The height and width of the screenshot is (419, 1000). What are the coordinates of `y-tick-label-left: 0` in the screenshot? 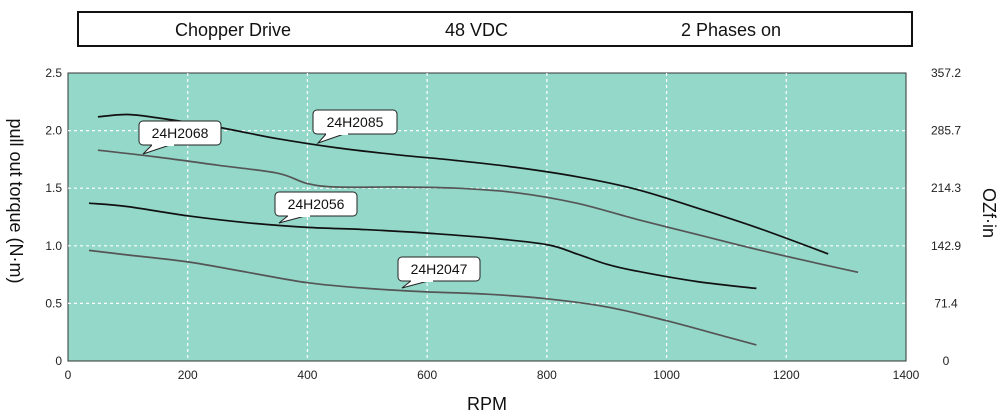 It's located at (58, 361).